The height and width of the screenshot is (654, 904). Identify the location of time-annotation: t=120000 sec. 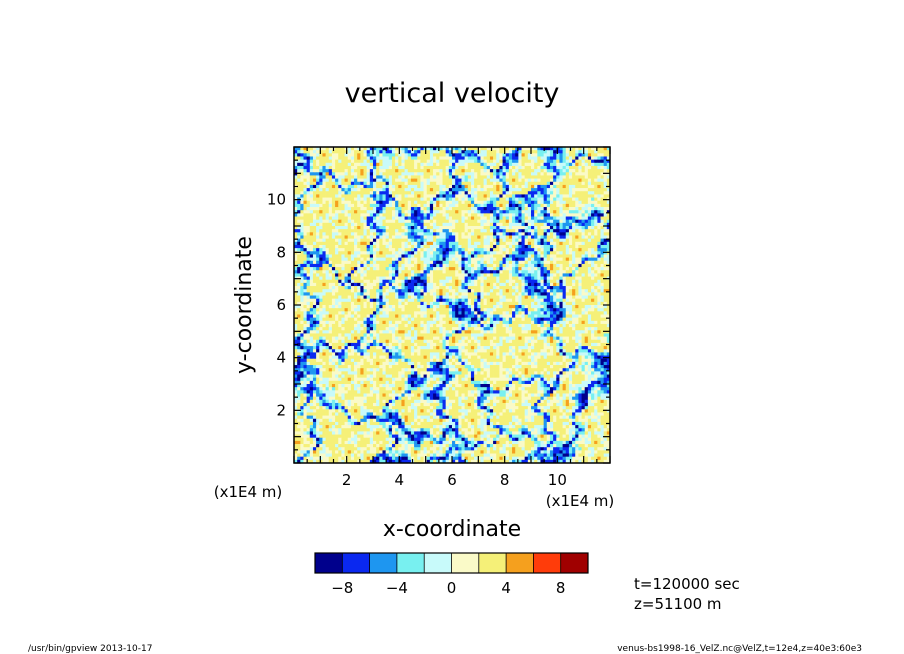
(687, 584).